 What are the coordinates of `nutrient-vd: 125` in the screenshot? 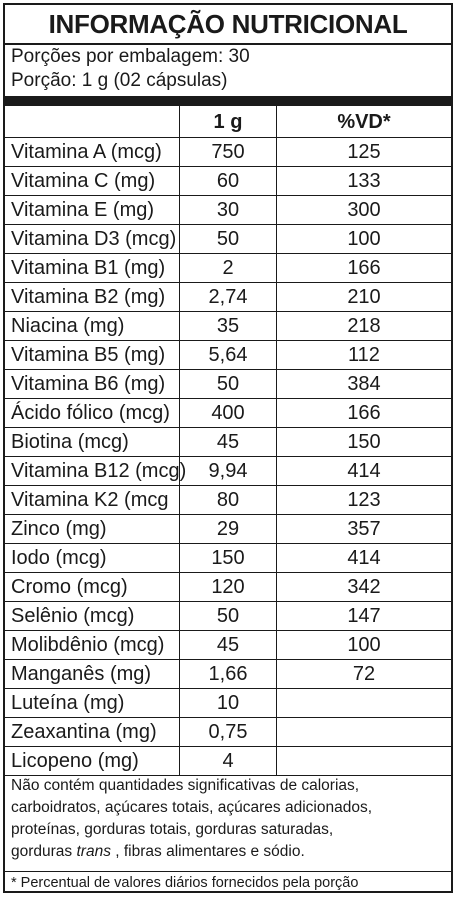 It's located at (363, 152).